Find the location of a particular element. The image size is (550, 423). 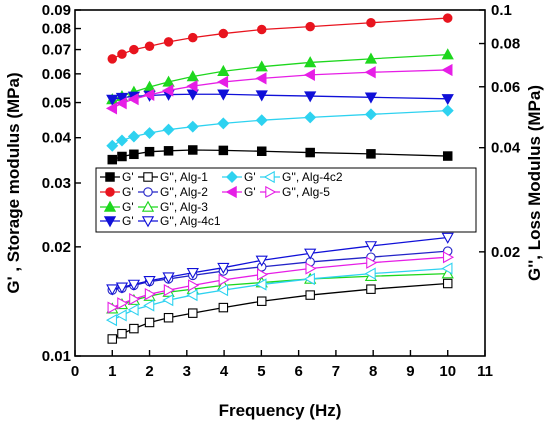

x-tick-label: 1 is located at coordinates (112, 371).